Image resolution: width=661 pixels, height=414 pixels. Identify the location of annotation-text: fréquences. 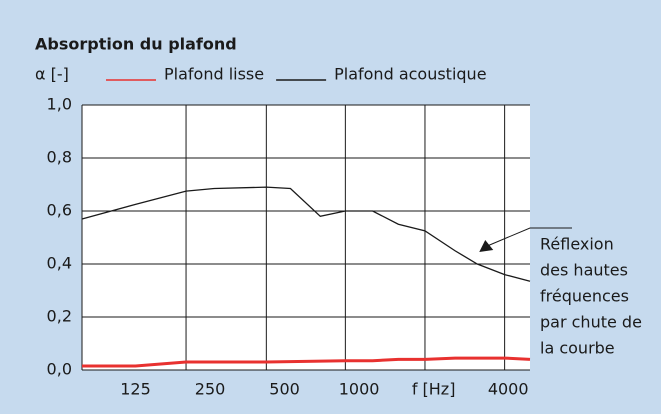
(584, 296).